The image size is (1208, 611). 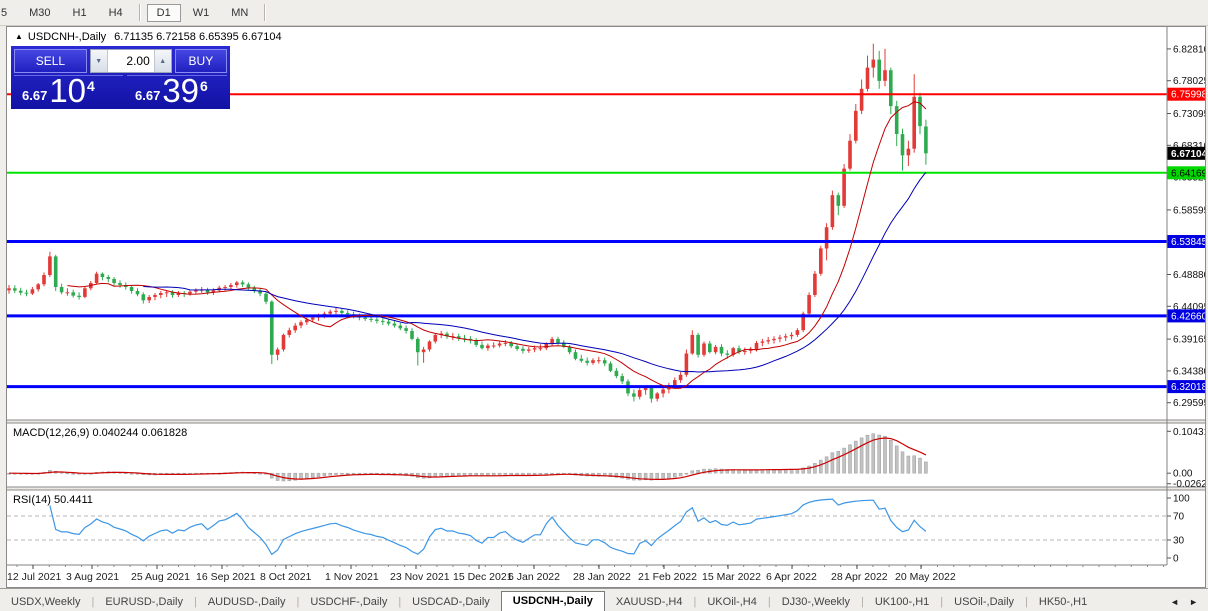 I want to click on volume-input, so click(x=130, y=61).